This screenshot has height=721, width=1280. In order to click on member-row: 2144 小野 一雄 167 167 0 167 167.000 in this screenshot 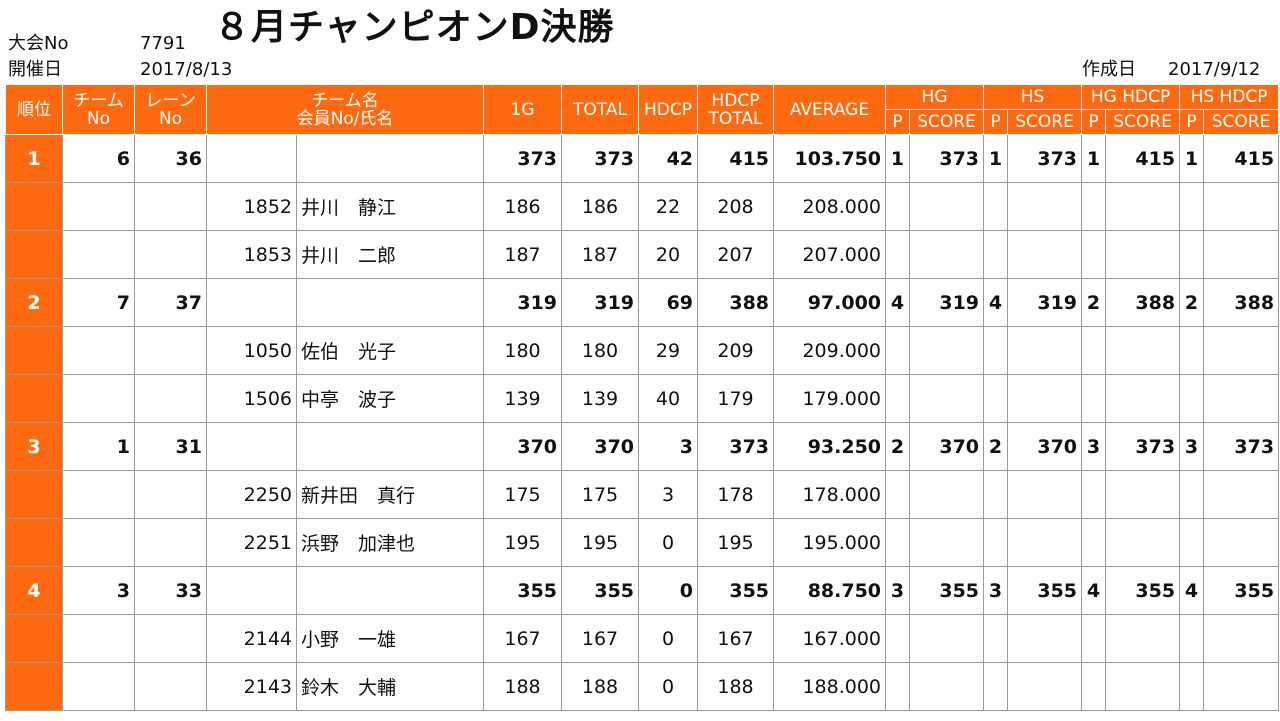, I will do `click(642, 638)`.